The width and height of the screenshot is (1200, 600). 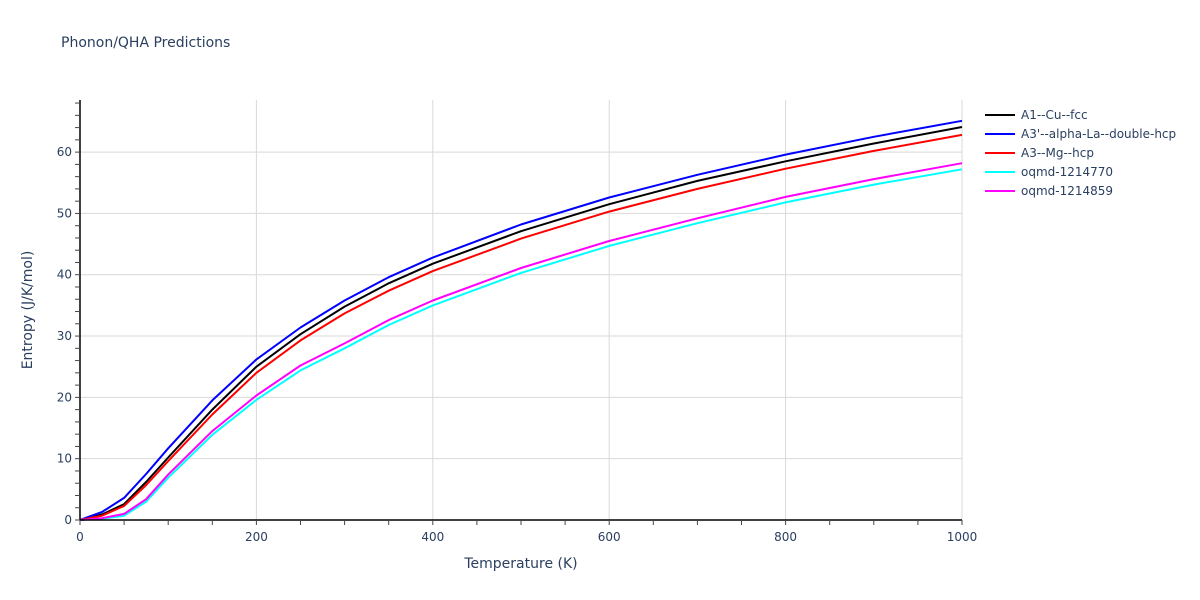 What do you see at coordinates (609, 537) in the screenshot?
I see `x-tick-label: 600` at bounding box center [609, 537].